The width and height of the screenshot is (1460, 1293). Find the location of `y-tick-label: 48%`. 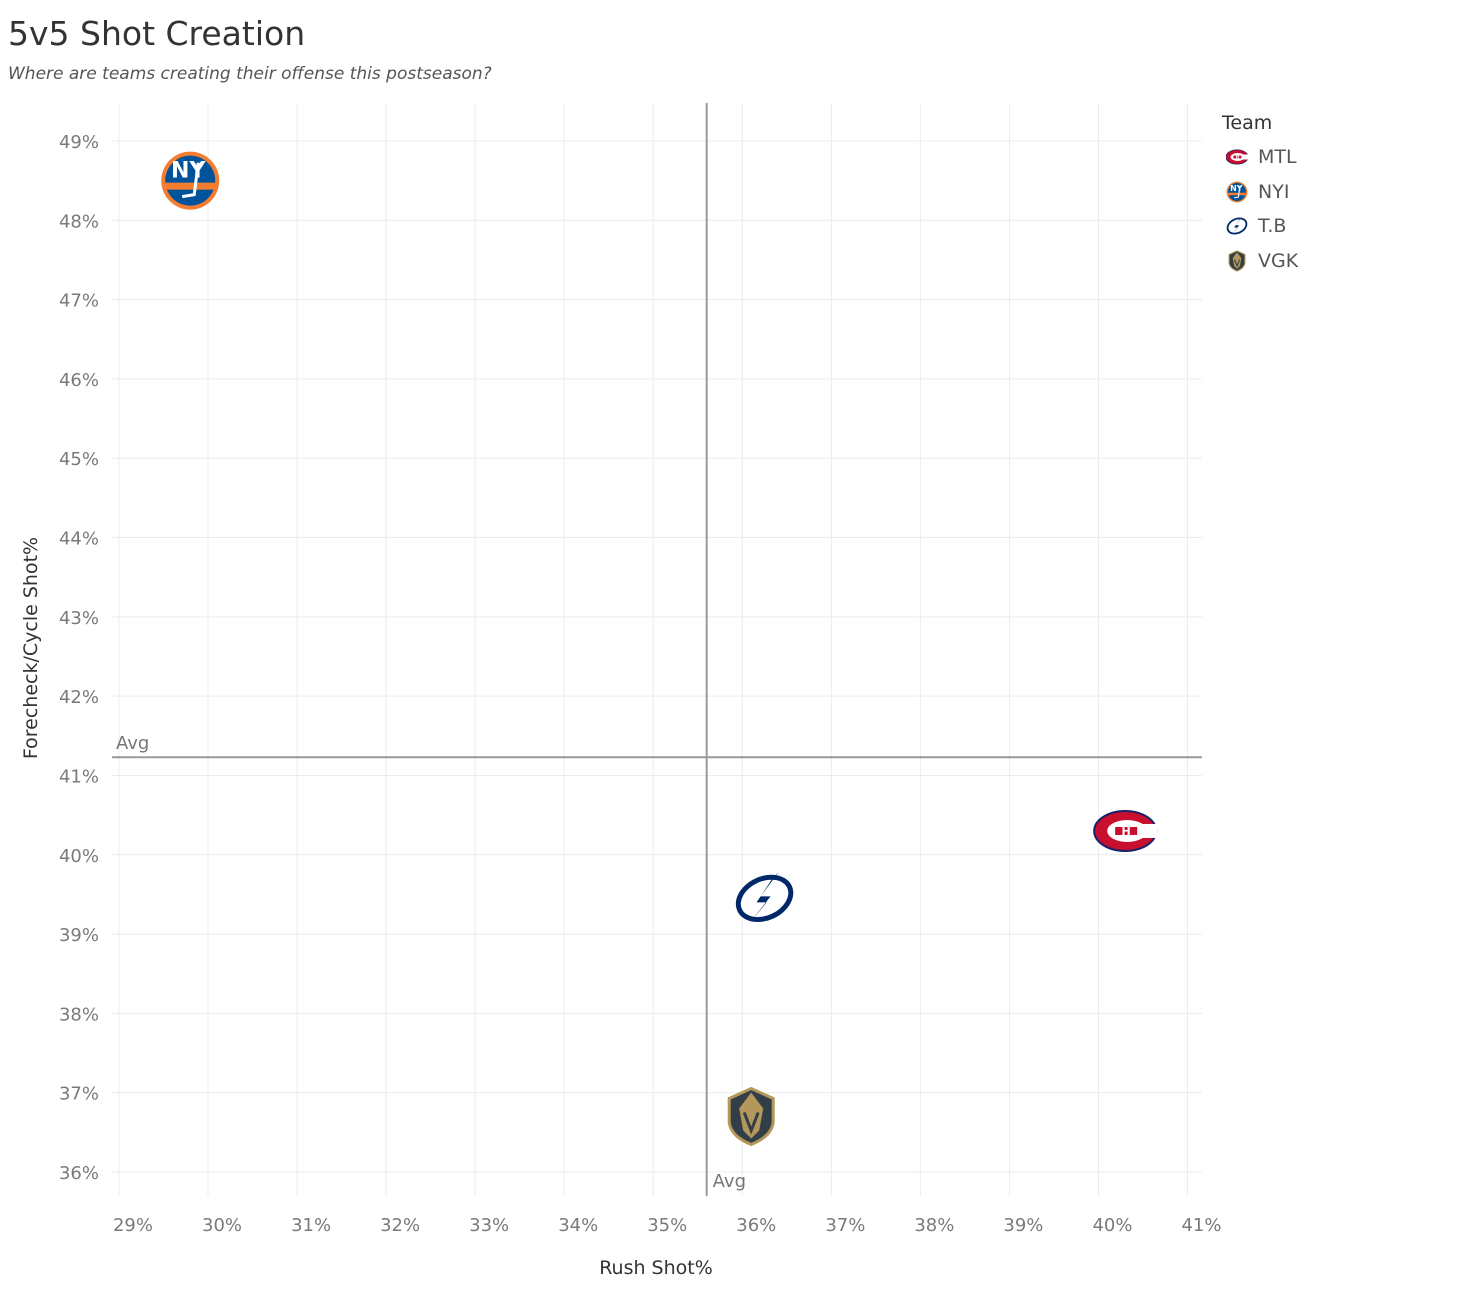

y-tick-label: 48% is located at coordinates (79, 221).